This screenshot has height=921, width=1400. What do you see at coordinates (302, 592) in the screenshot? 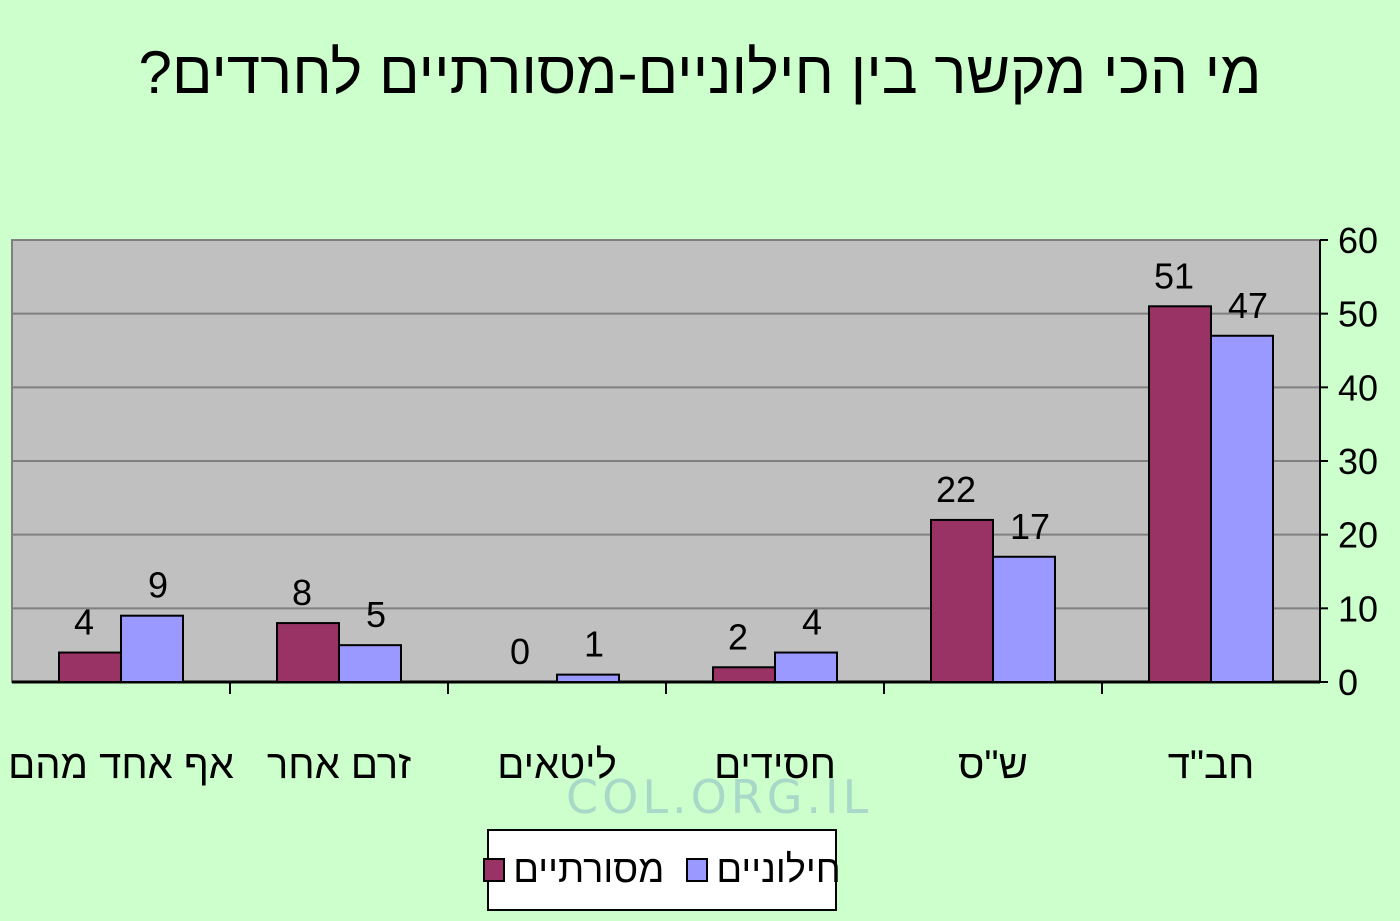
I see `data-label: 8` at bounding box center [302, 592].